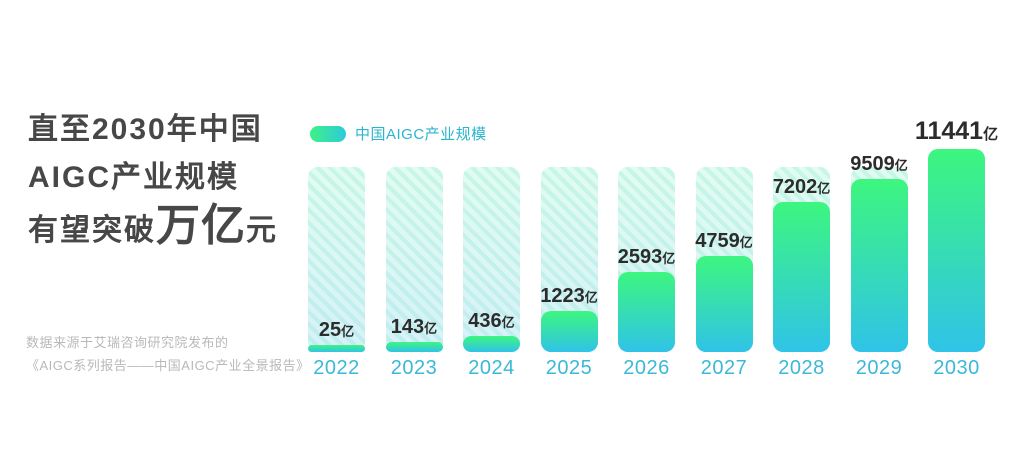  What do you see at coordinates (491, 368) in the screenshot?
I see `year-label-2024: 2024` at bounding box center [491, 368].